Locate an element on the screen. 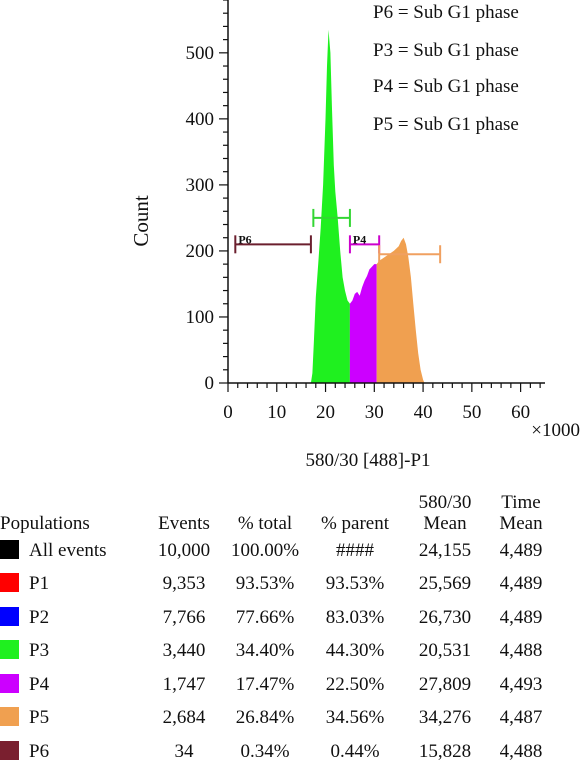 This screenshot has width=582, height=777. header-percent-total: % total is located at coordinates (265, 523).